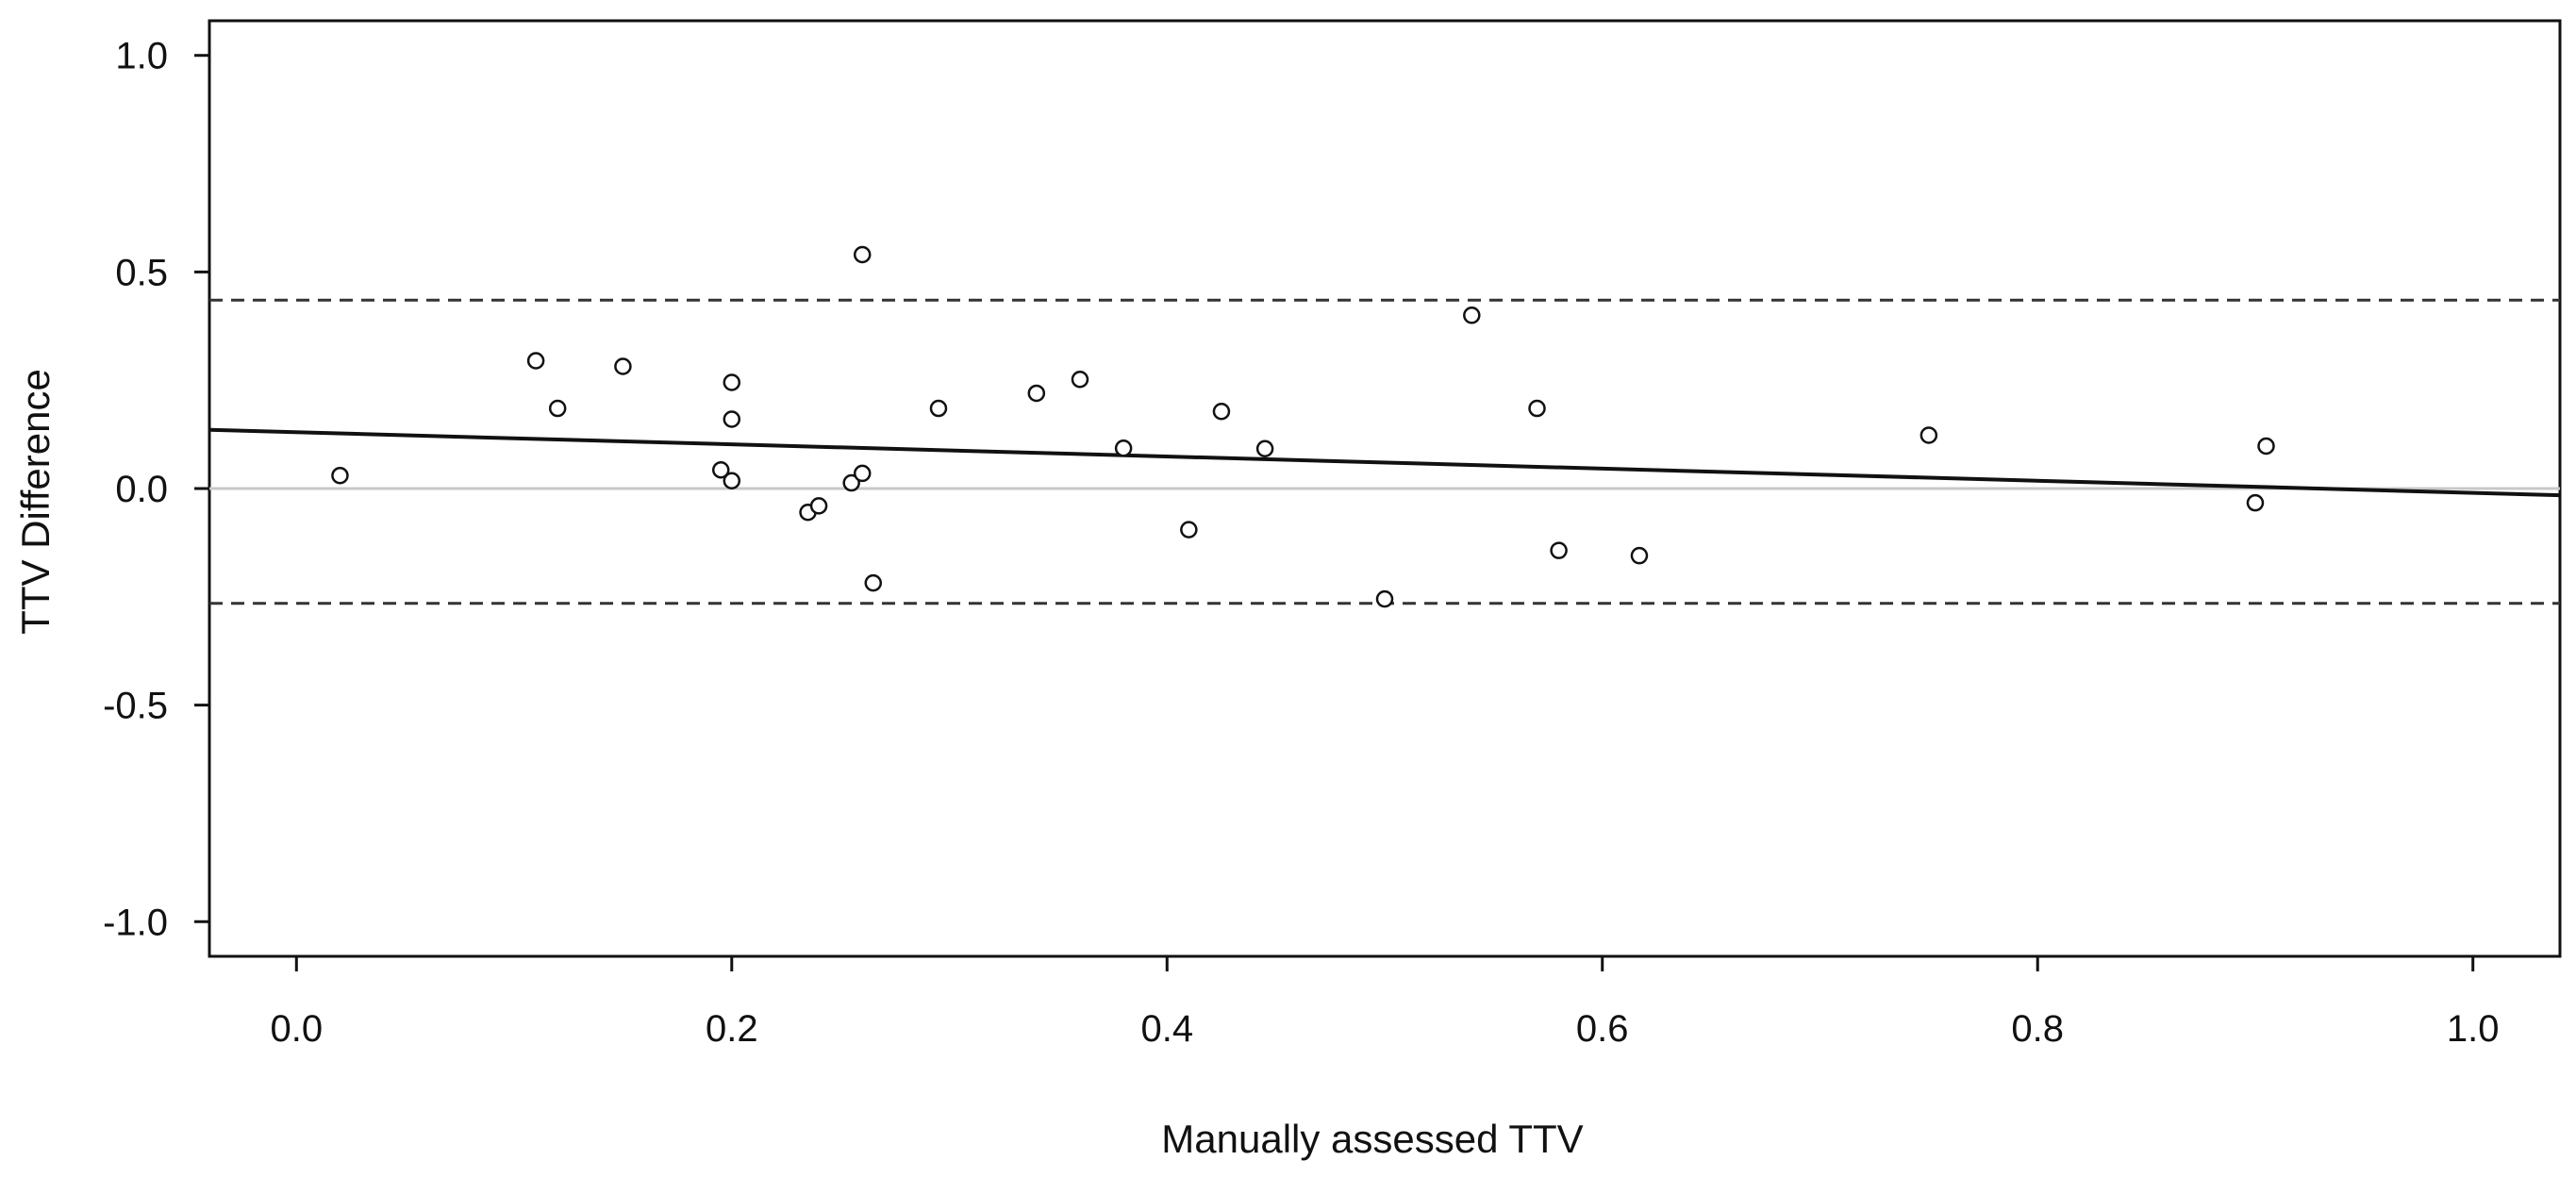 The image size is (2576, 1177). Describe the element at coordinates (1385, 1003) in the screenshot. I see `x-axis: 0.0 0.2 0.4 0.6 0.8 1.0` at that location.